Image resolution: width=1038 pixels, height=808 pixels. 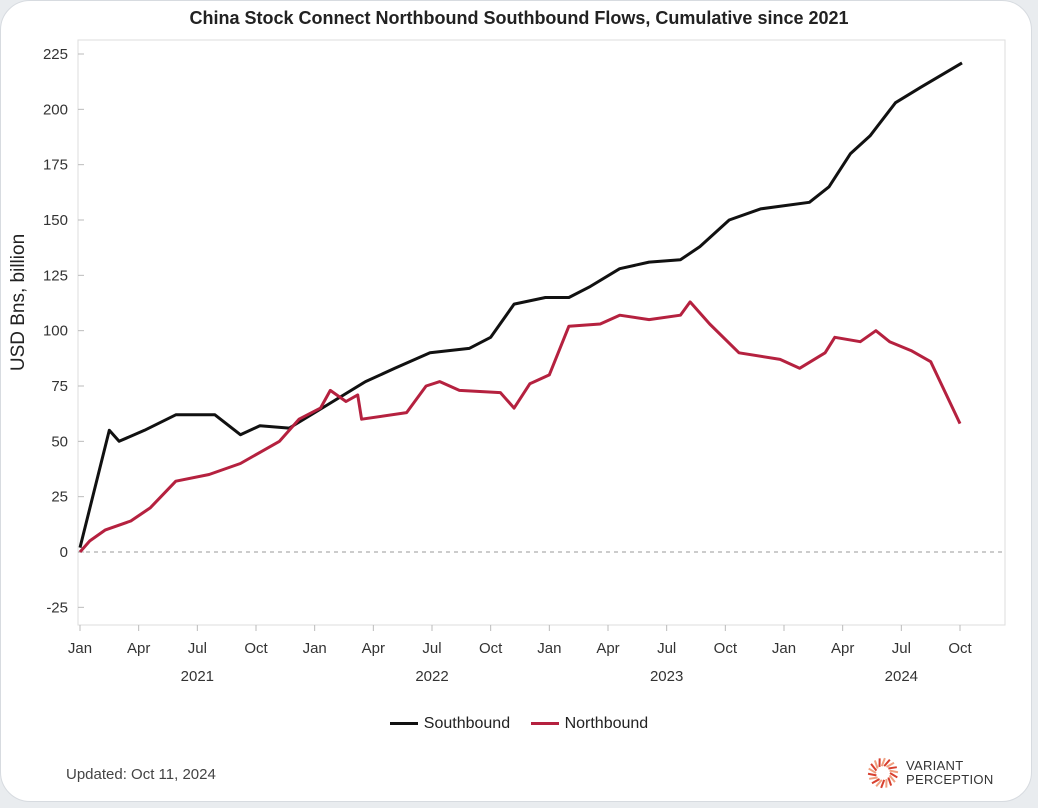 I want to click on y-tick-label: 125, so click(x=55, y=275).